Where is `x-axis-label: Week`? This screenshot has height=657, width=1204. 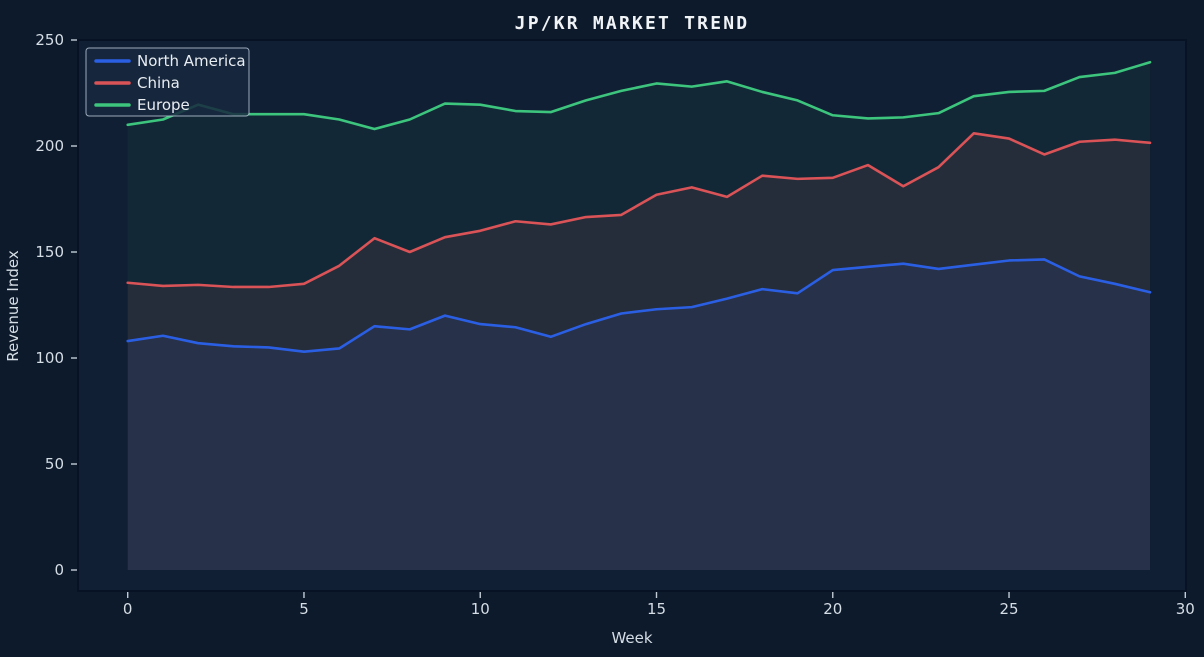
x-axis-label: Week is located at coordinates (631, 638).